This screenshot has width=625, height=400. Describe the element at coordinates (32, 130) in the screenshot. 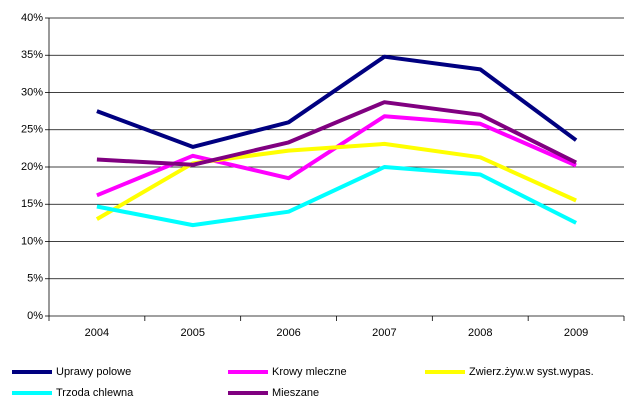

I see `y-tick-label: 25%` at that location.